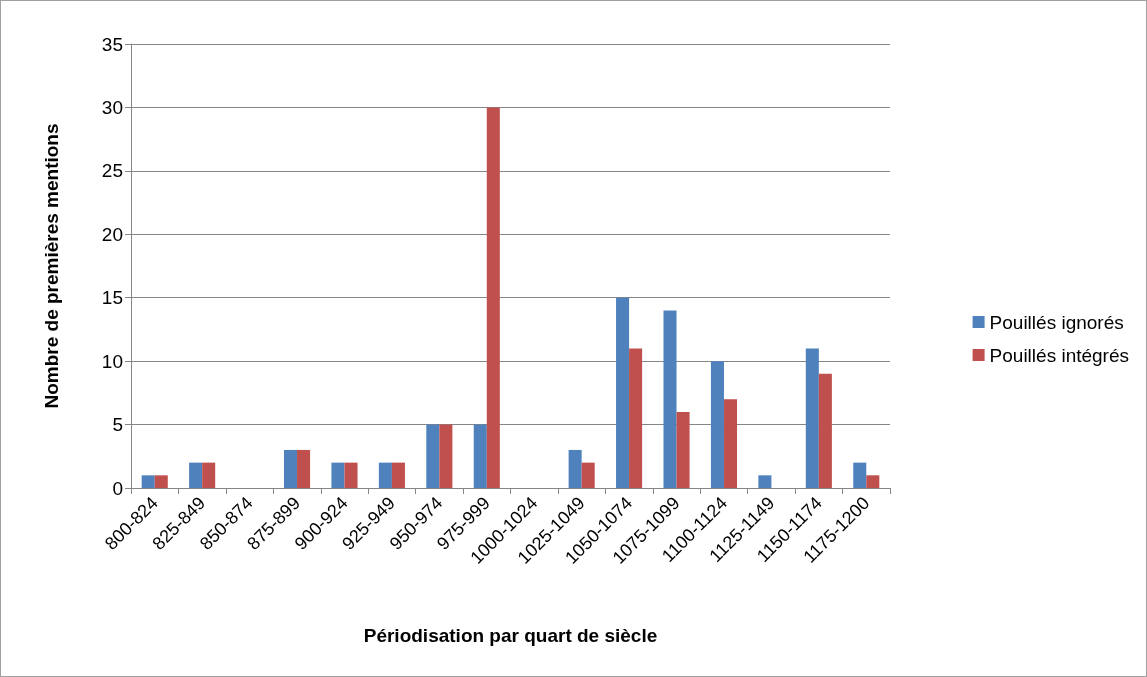 This screenshot has height=677, width=1147. I want to click on legend-label: Pouillés intégrés, so click(1059, 355).